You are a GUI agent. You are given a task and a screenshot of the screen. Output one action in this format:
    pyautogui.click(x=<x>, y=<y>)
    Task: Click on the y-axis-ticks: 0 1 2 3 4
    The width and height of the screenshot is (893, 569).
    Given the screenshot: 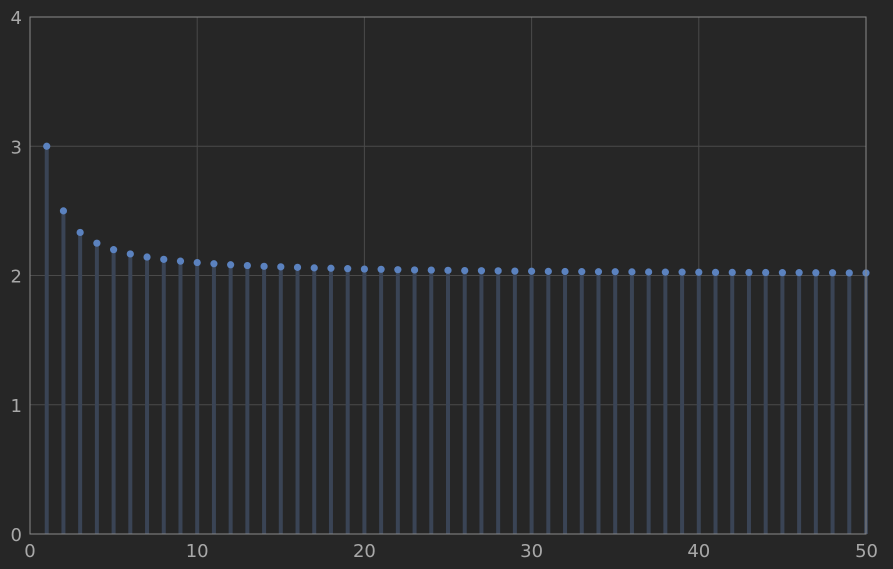 What is the action you would take?
    pyautogui.click(x=16, y=277)
    